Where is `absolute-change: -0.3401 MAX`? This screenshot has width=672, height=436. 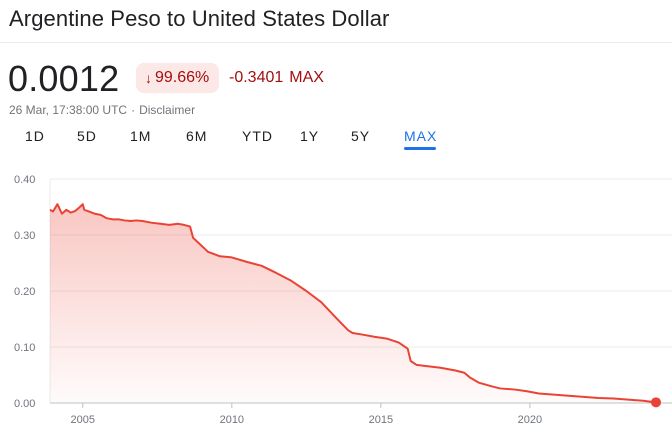
absolute-change: -0.3401 MAX is located at coordinates (276, 78).